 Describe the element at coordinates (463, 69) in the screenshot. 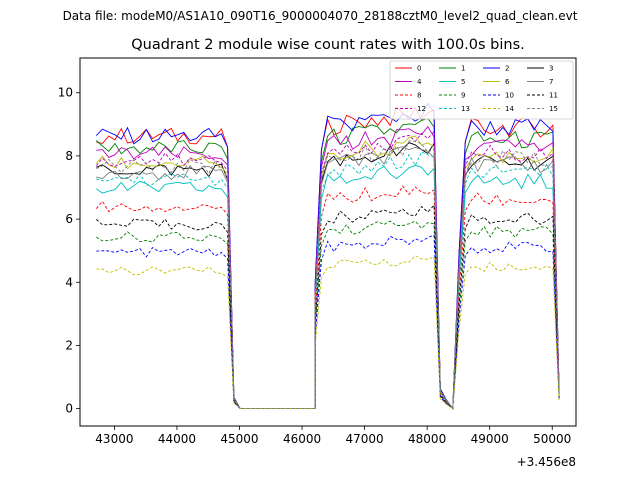

I see `legend-label-1: 1` at that location.